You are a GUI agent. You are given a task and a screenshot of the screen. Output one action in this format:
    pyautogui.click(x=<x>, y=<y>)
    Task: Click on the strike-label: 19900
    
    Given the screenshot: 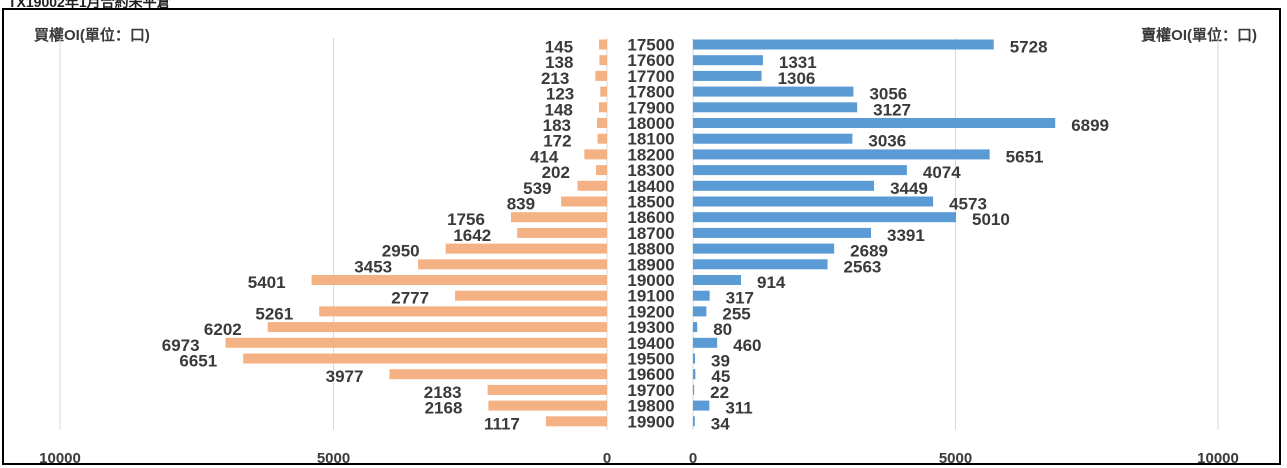 What is the action you would take?
    pyautogui.click(x=650, y=421)
    